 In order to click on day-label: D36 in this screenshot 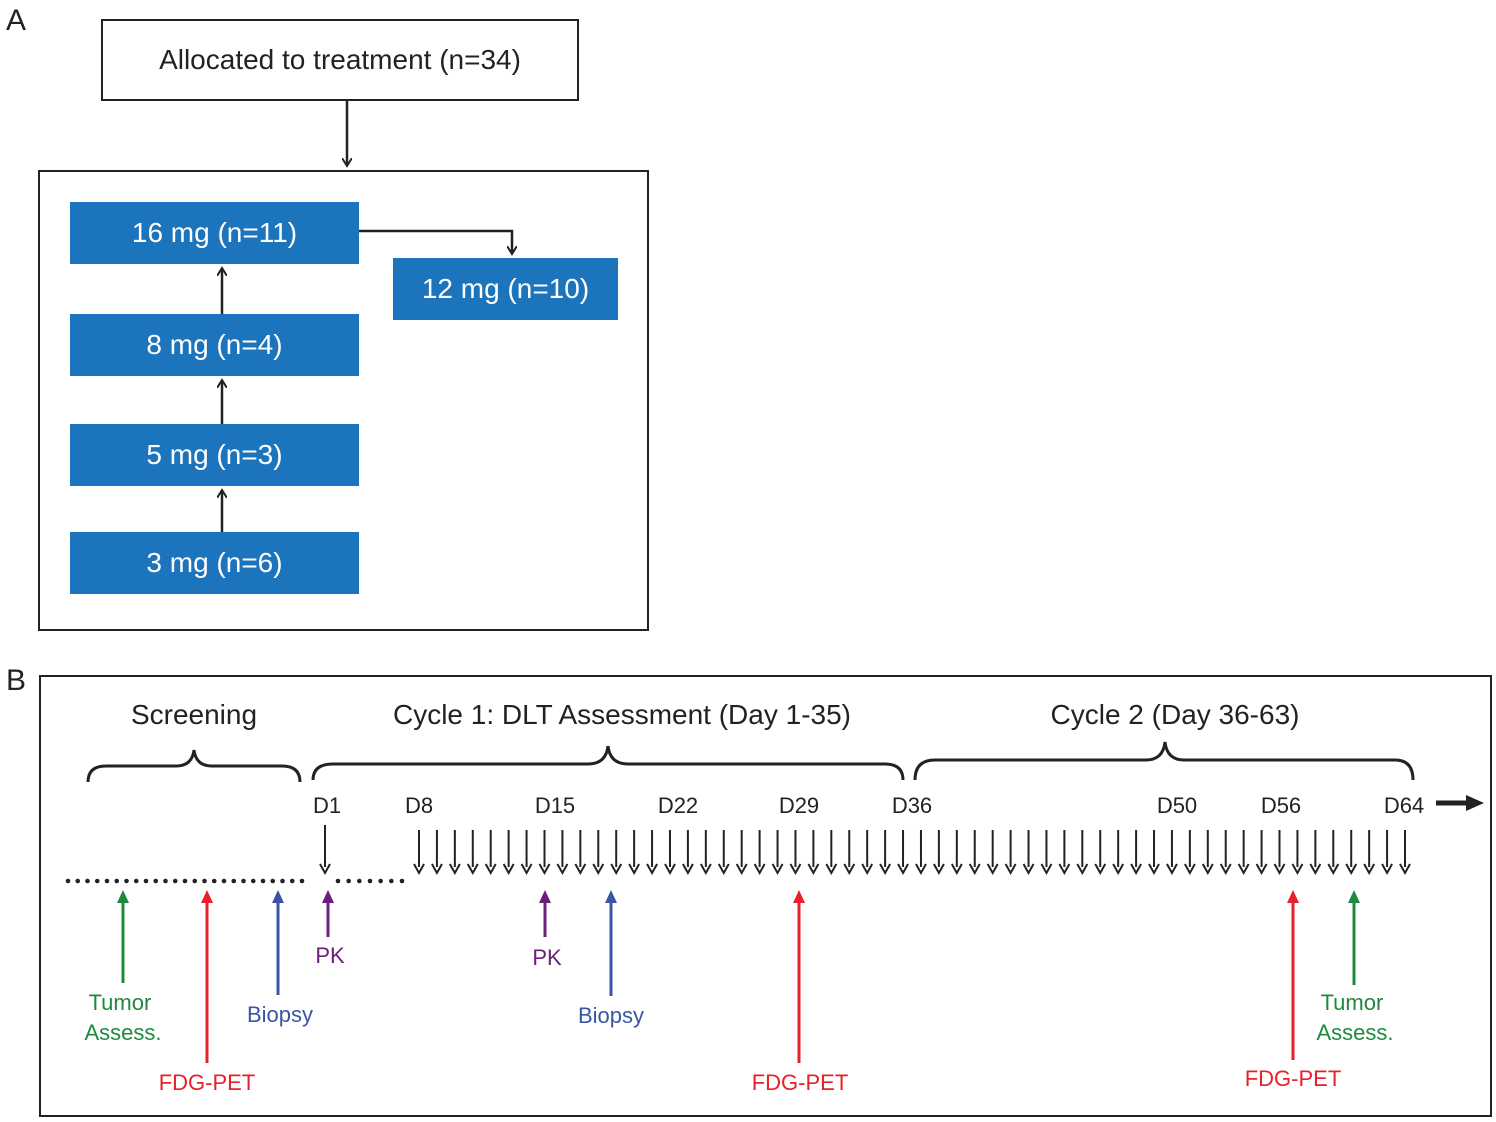, I will do `click(912, 805)`.